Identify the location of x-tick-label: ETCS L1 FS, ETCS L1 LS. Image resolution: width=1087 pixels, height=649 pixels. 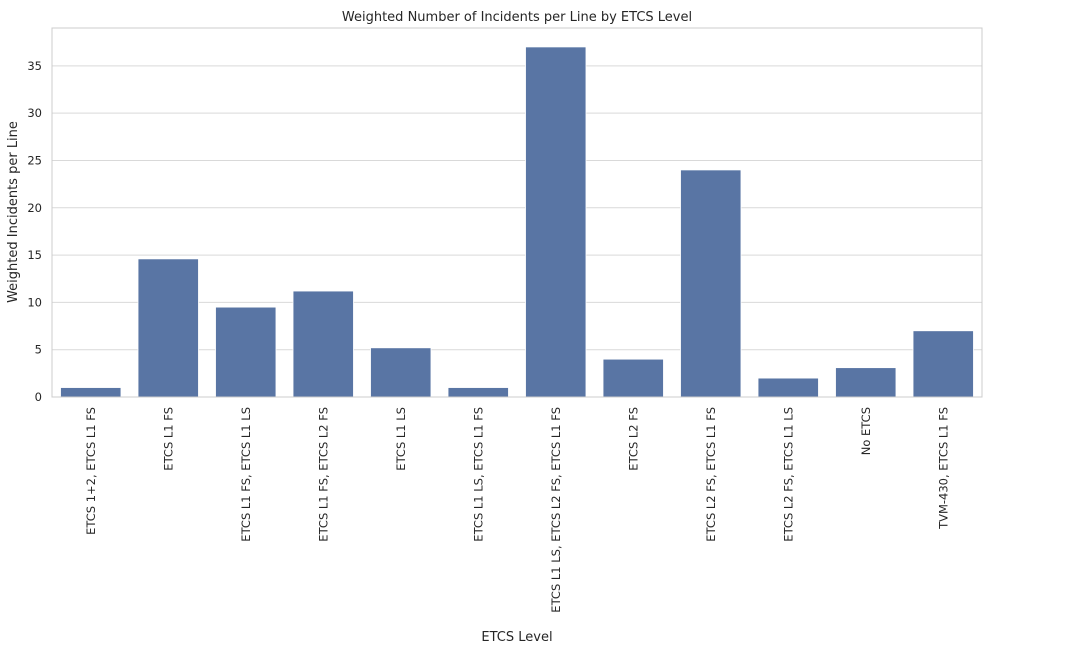
(246, 474).